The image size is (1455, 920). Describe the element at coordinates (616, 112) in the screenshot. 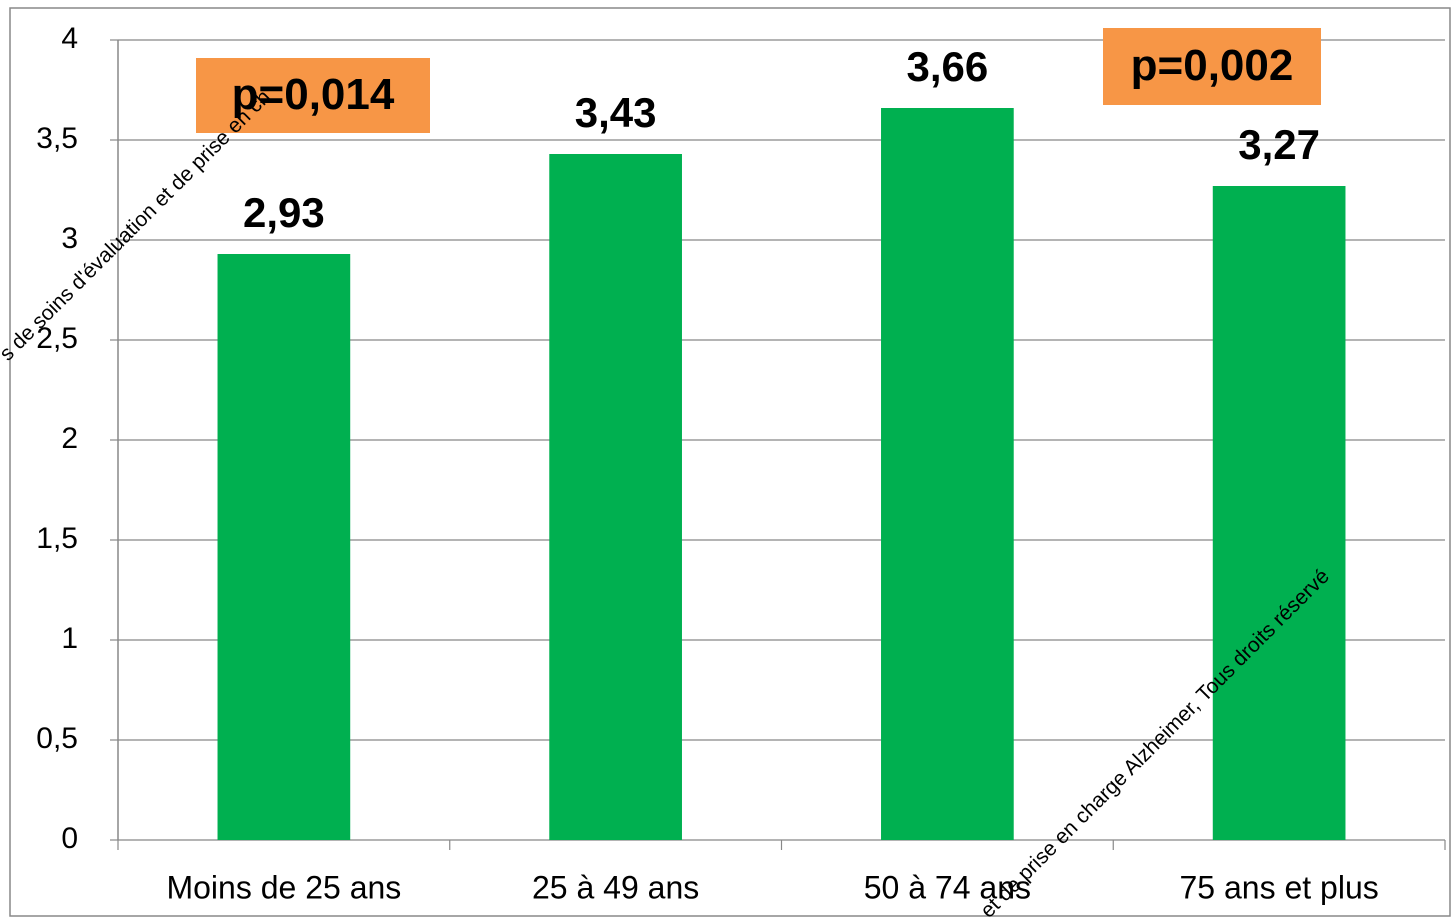

I see `value-label: 3,43` at that location.